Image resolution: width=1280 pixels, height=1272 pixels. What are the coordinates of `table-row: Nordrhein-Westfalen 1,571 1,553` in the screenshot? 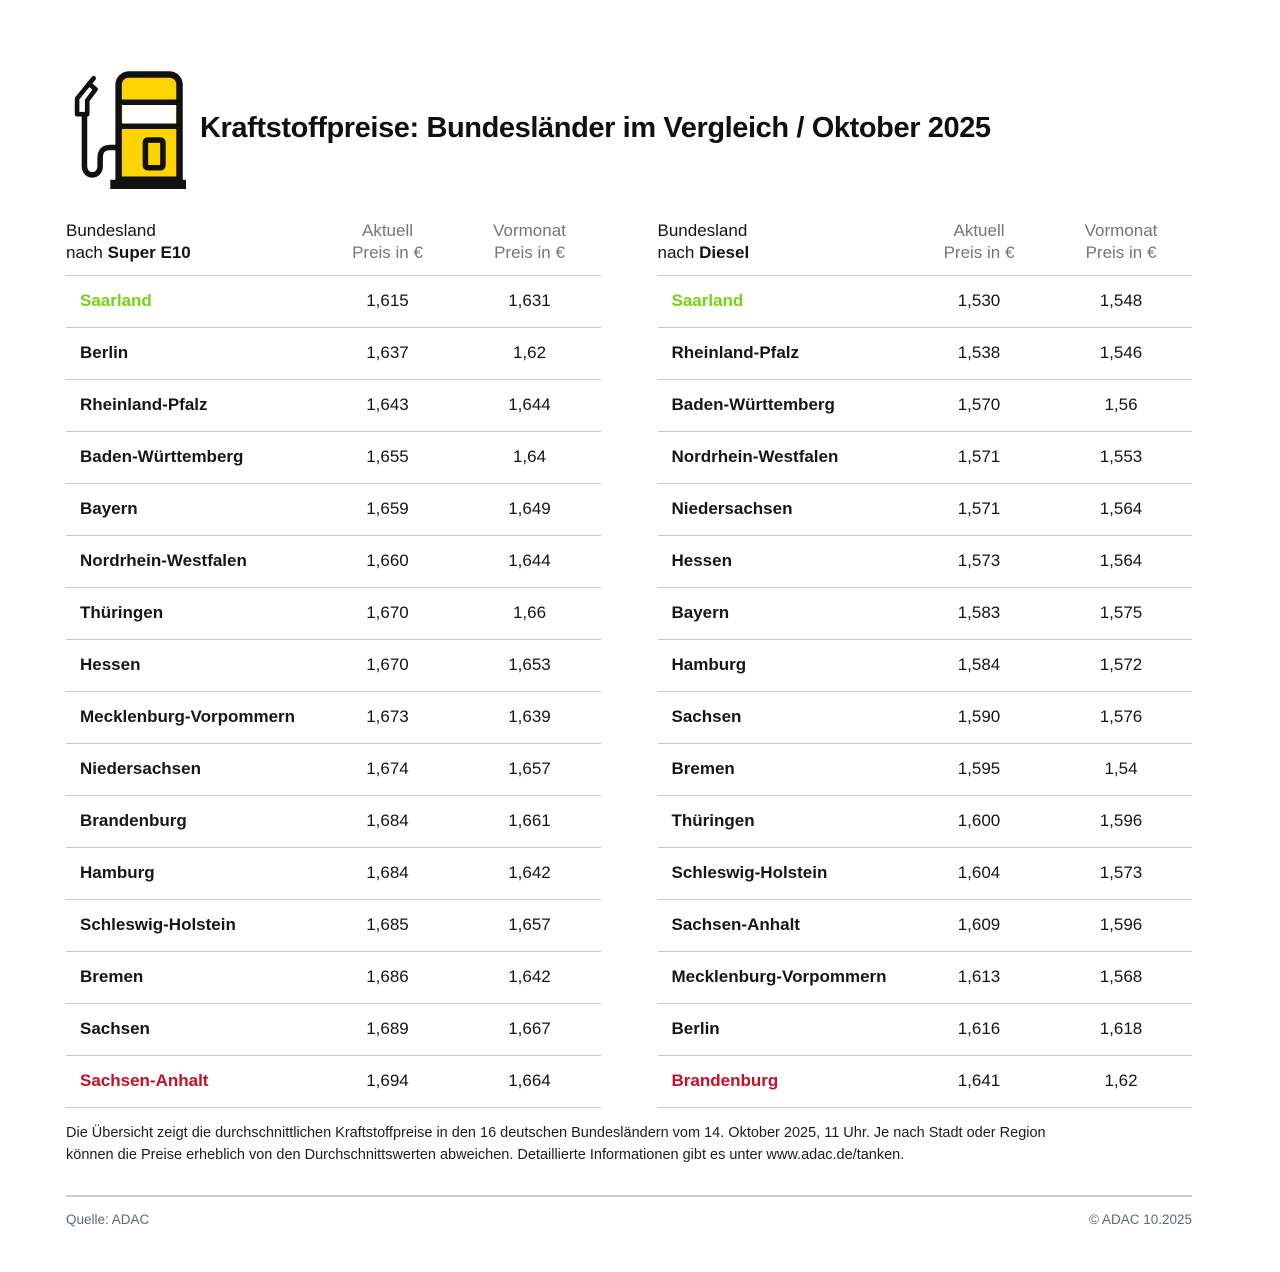 It's located at (924, 458).